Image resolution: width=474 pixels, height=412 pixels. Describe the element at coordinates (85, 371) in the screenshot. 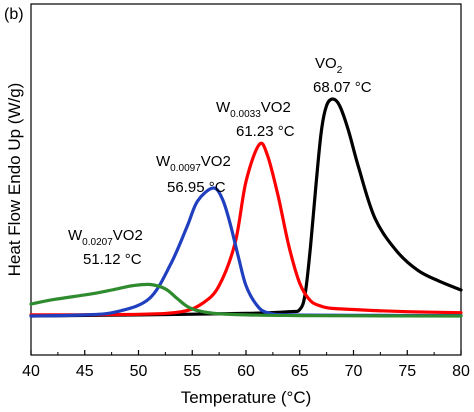

I see `x-tick-label: 45` at that location.